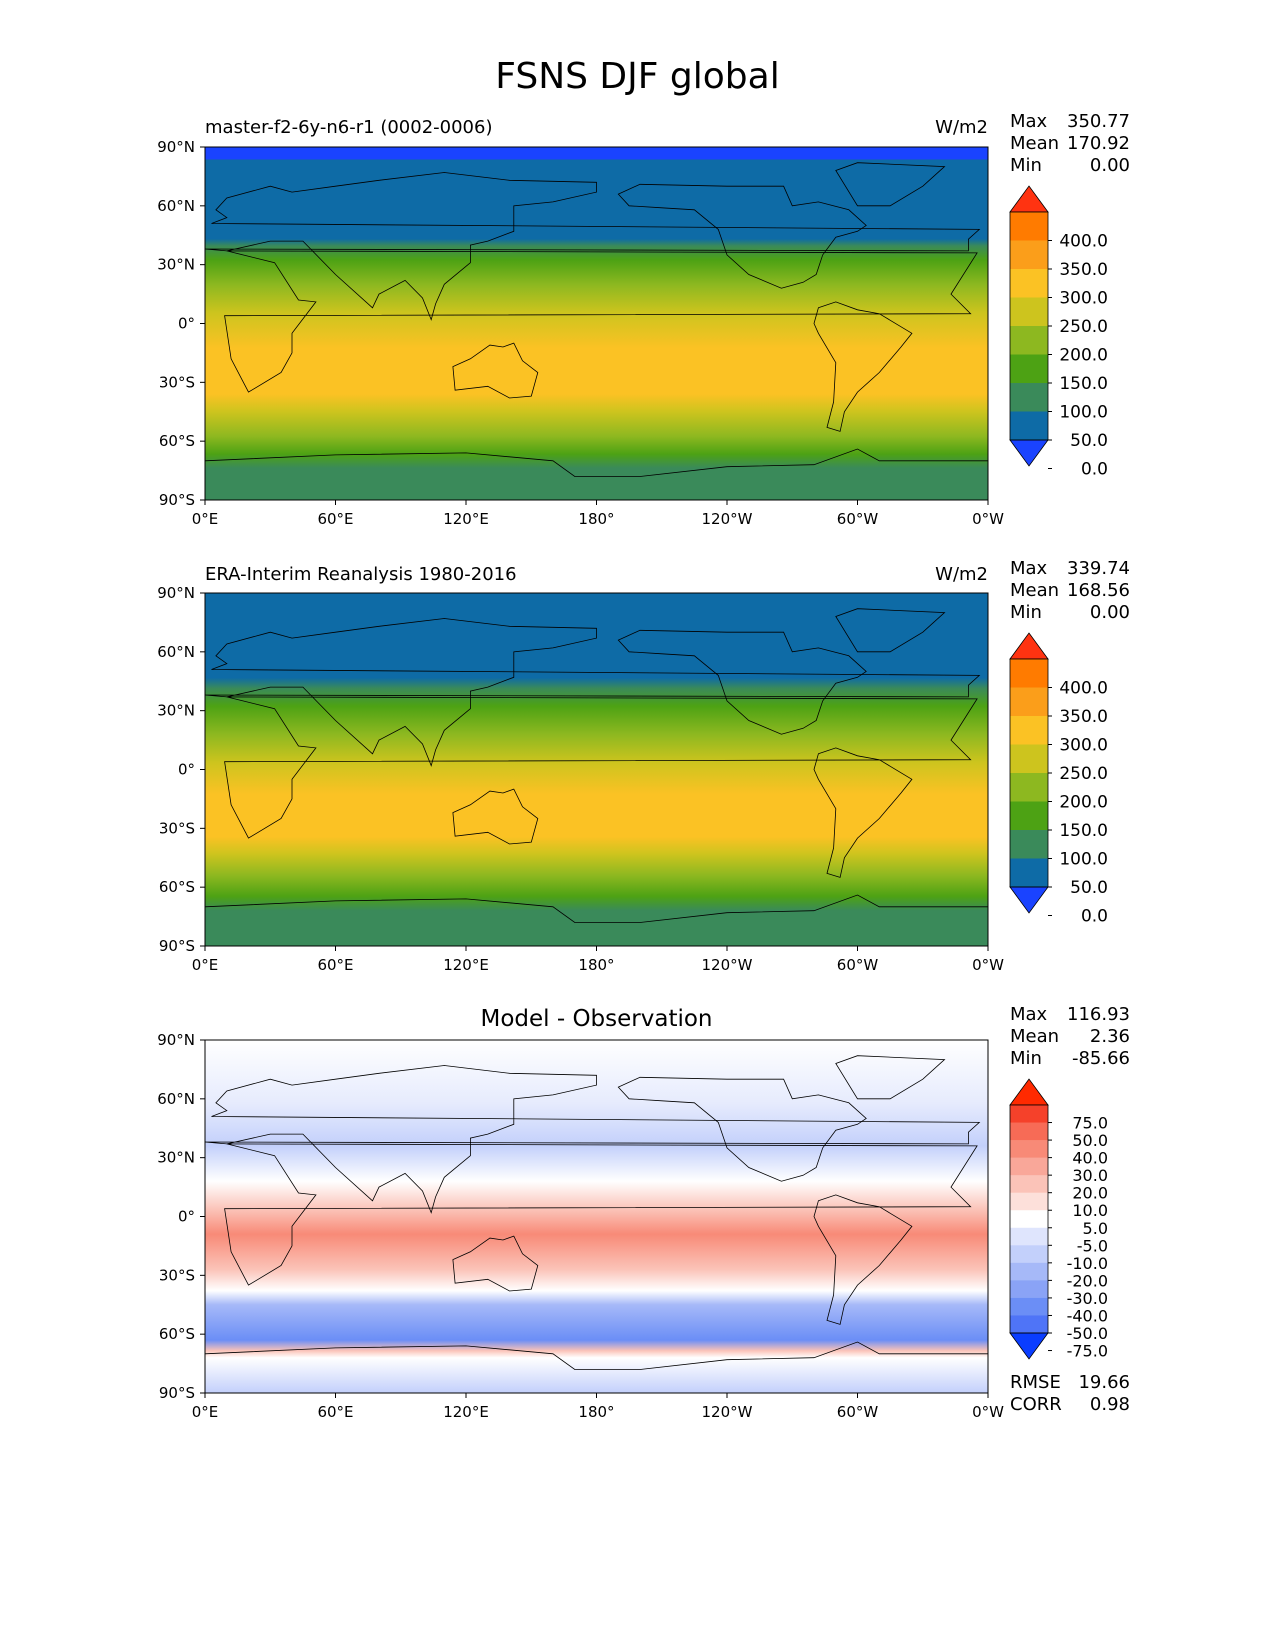  What do you see at coordinates (1083, 384) in the screenshot?
I see `colorbar-label: 150.0` at bounding box center [1083, 384].